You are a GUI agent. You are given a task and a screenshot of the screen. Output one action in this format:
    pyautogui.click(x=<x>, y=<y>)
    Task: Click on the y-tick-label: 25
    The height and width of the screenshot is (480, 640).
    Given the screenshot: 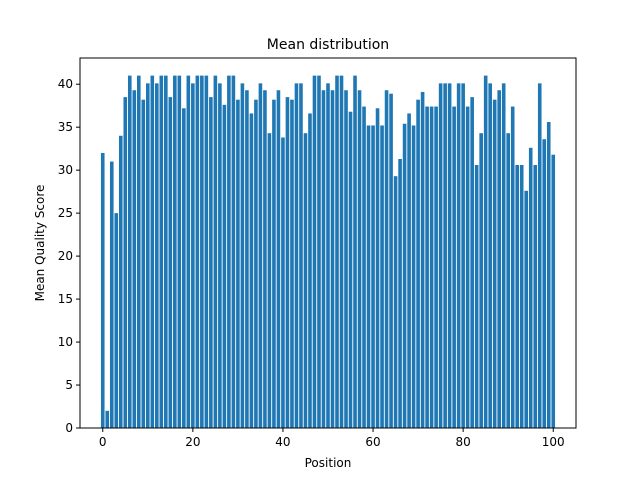 What is the action you would take?
    pyautogui.click(x=65, y=213)
    